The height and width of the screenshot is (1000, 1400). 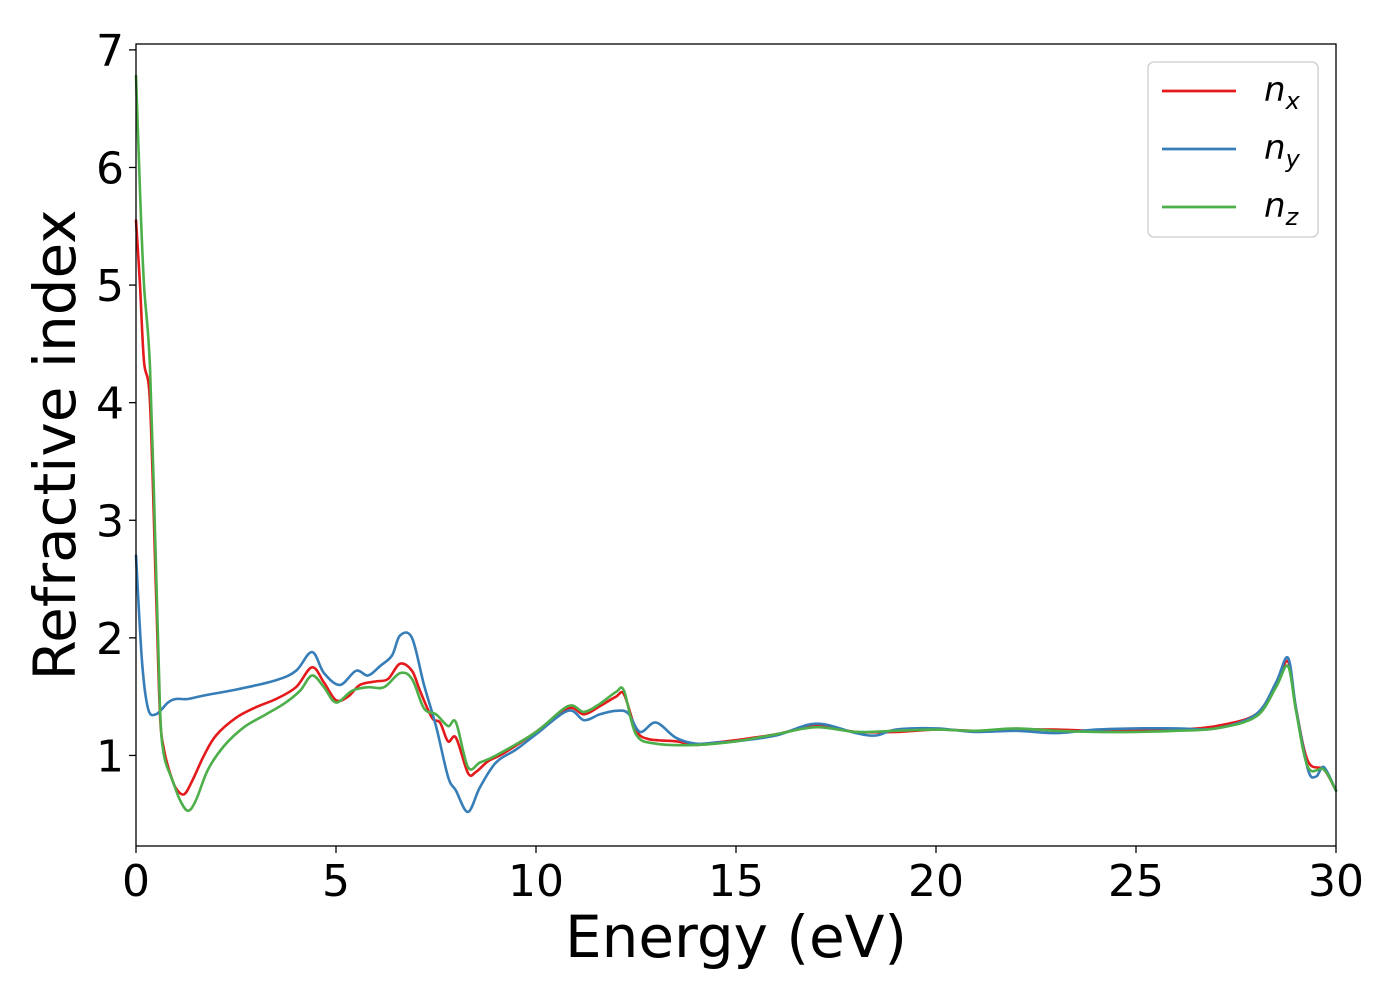 I want to click on x-tick-label: 15, so click(x=736, y=881).